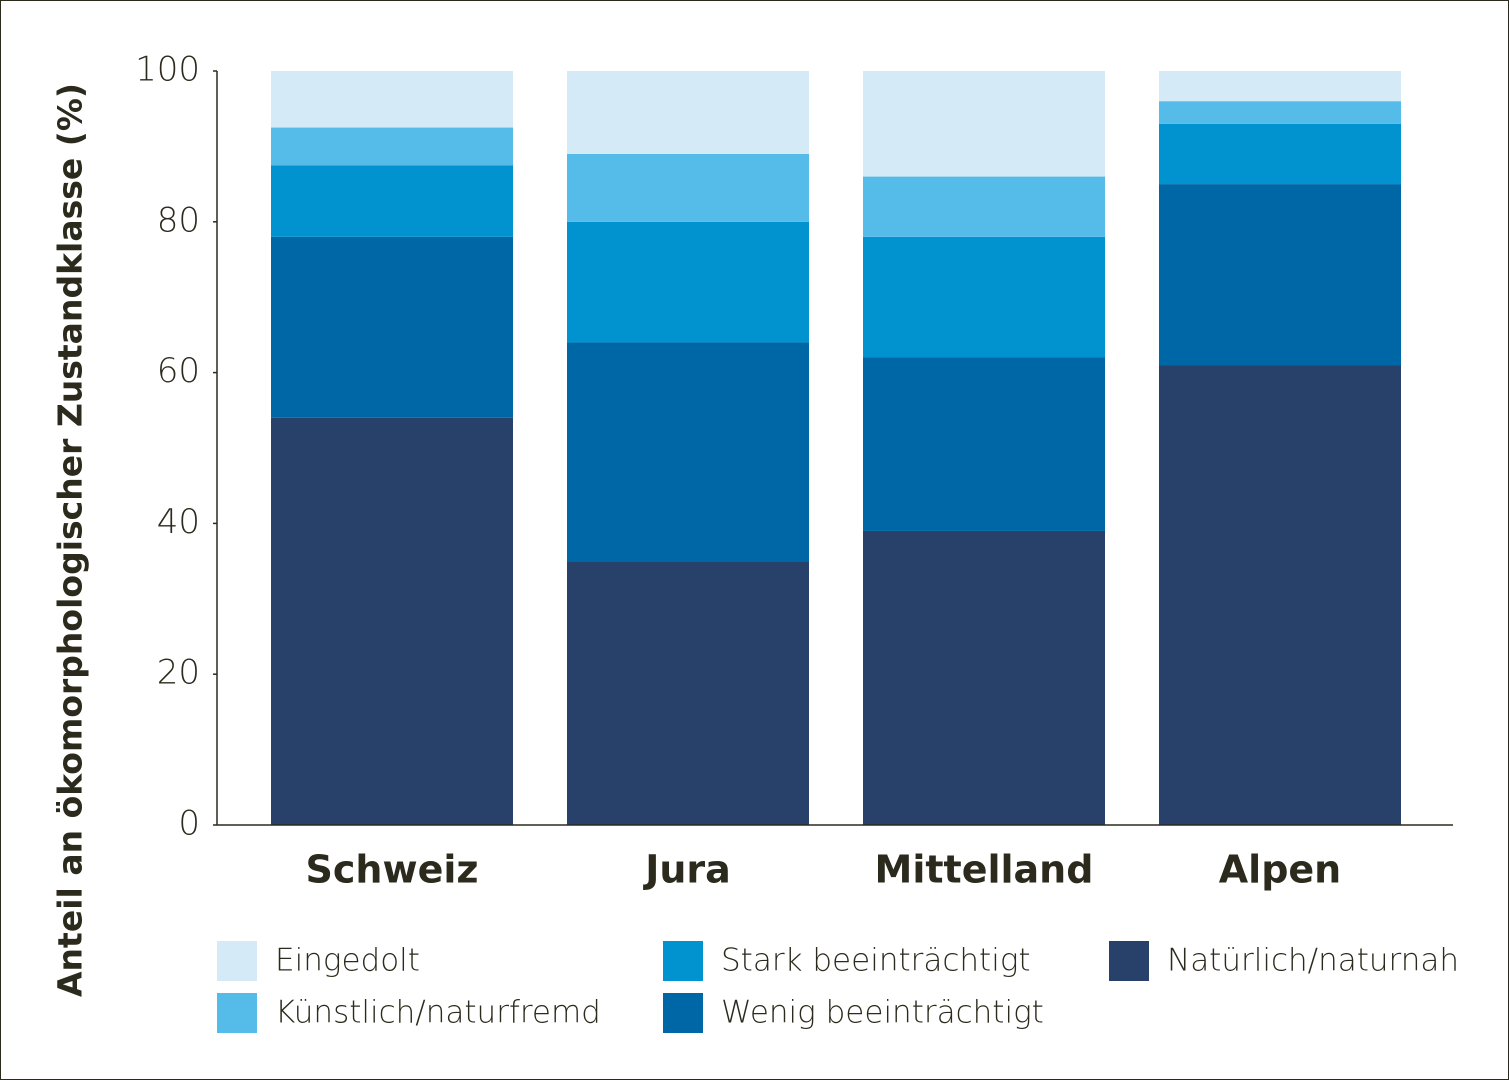 This screenshot has height=1080, width=1509. I want to click on x-tick-label: Schweiz, so click(392, 870).